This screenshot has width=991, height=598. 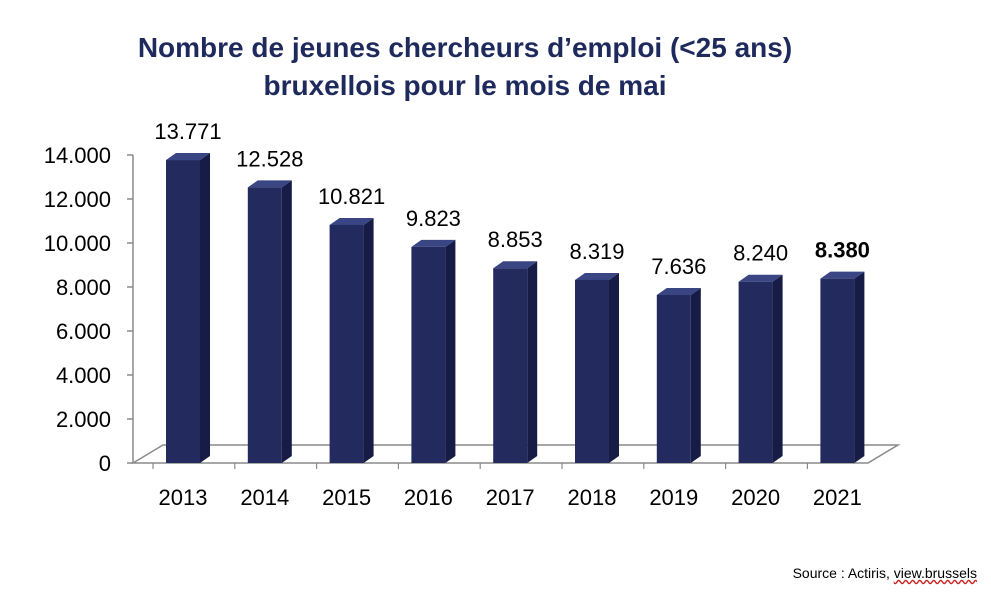 What do you see at coordinates (77, 155) in the screenshot?
I see `y-tick-label: 14.000` at bounding box center [77, 155].